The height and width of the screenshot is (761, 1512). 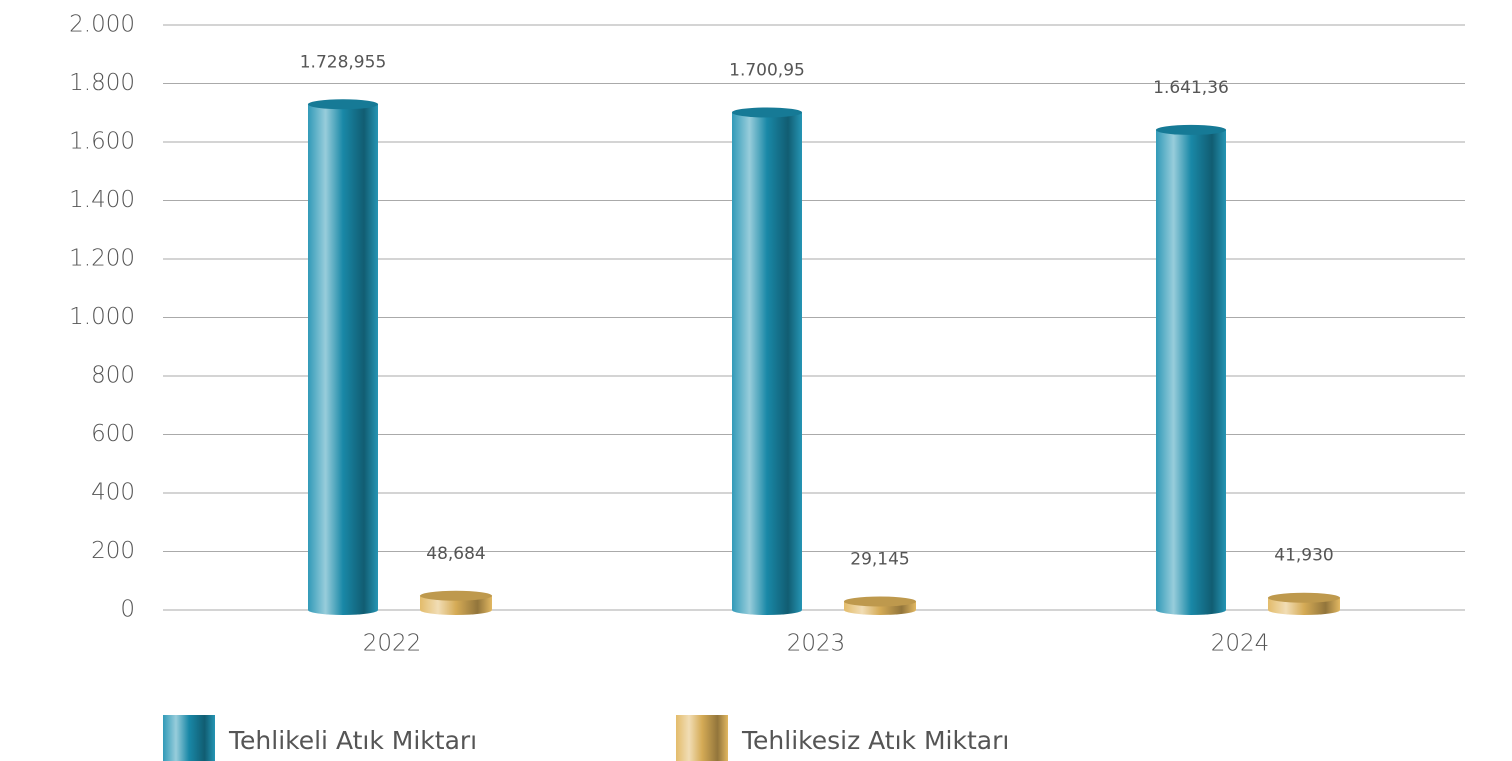 What do you see at coordinates (113, 434) in the screenshot?
I see `y-tick-label: 600` at bounding box center [113, 434].